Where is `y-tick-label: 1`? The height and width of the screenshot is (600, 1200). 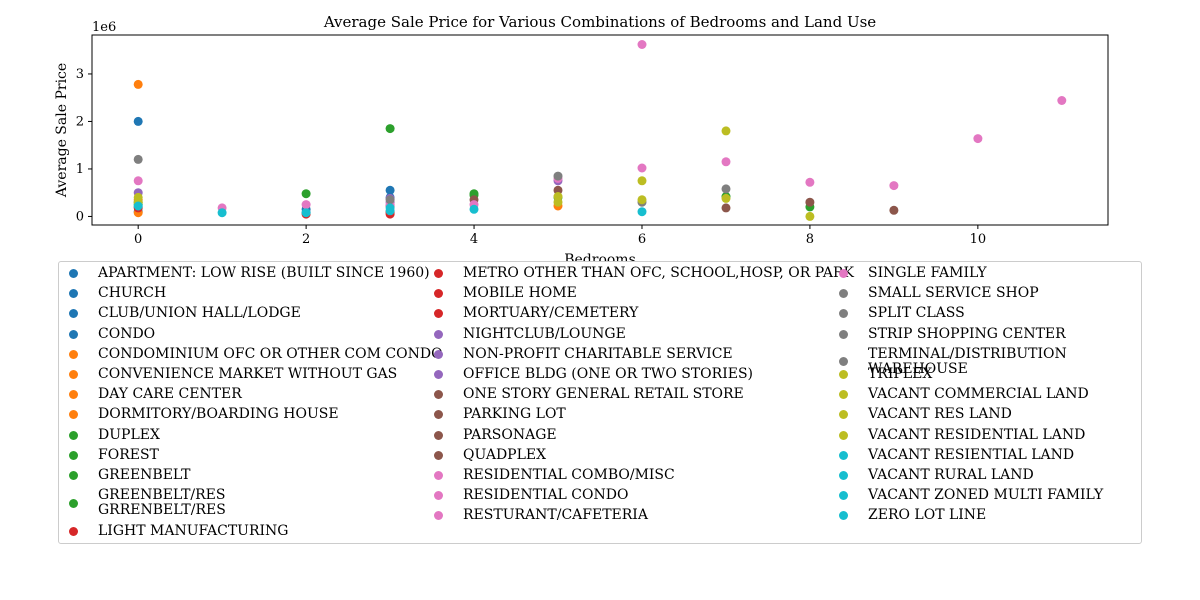
y-tick-label: 1 is located at coordinates (80, 169).